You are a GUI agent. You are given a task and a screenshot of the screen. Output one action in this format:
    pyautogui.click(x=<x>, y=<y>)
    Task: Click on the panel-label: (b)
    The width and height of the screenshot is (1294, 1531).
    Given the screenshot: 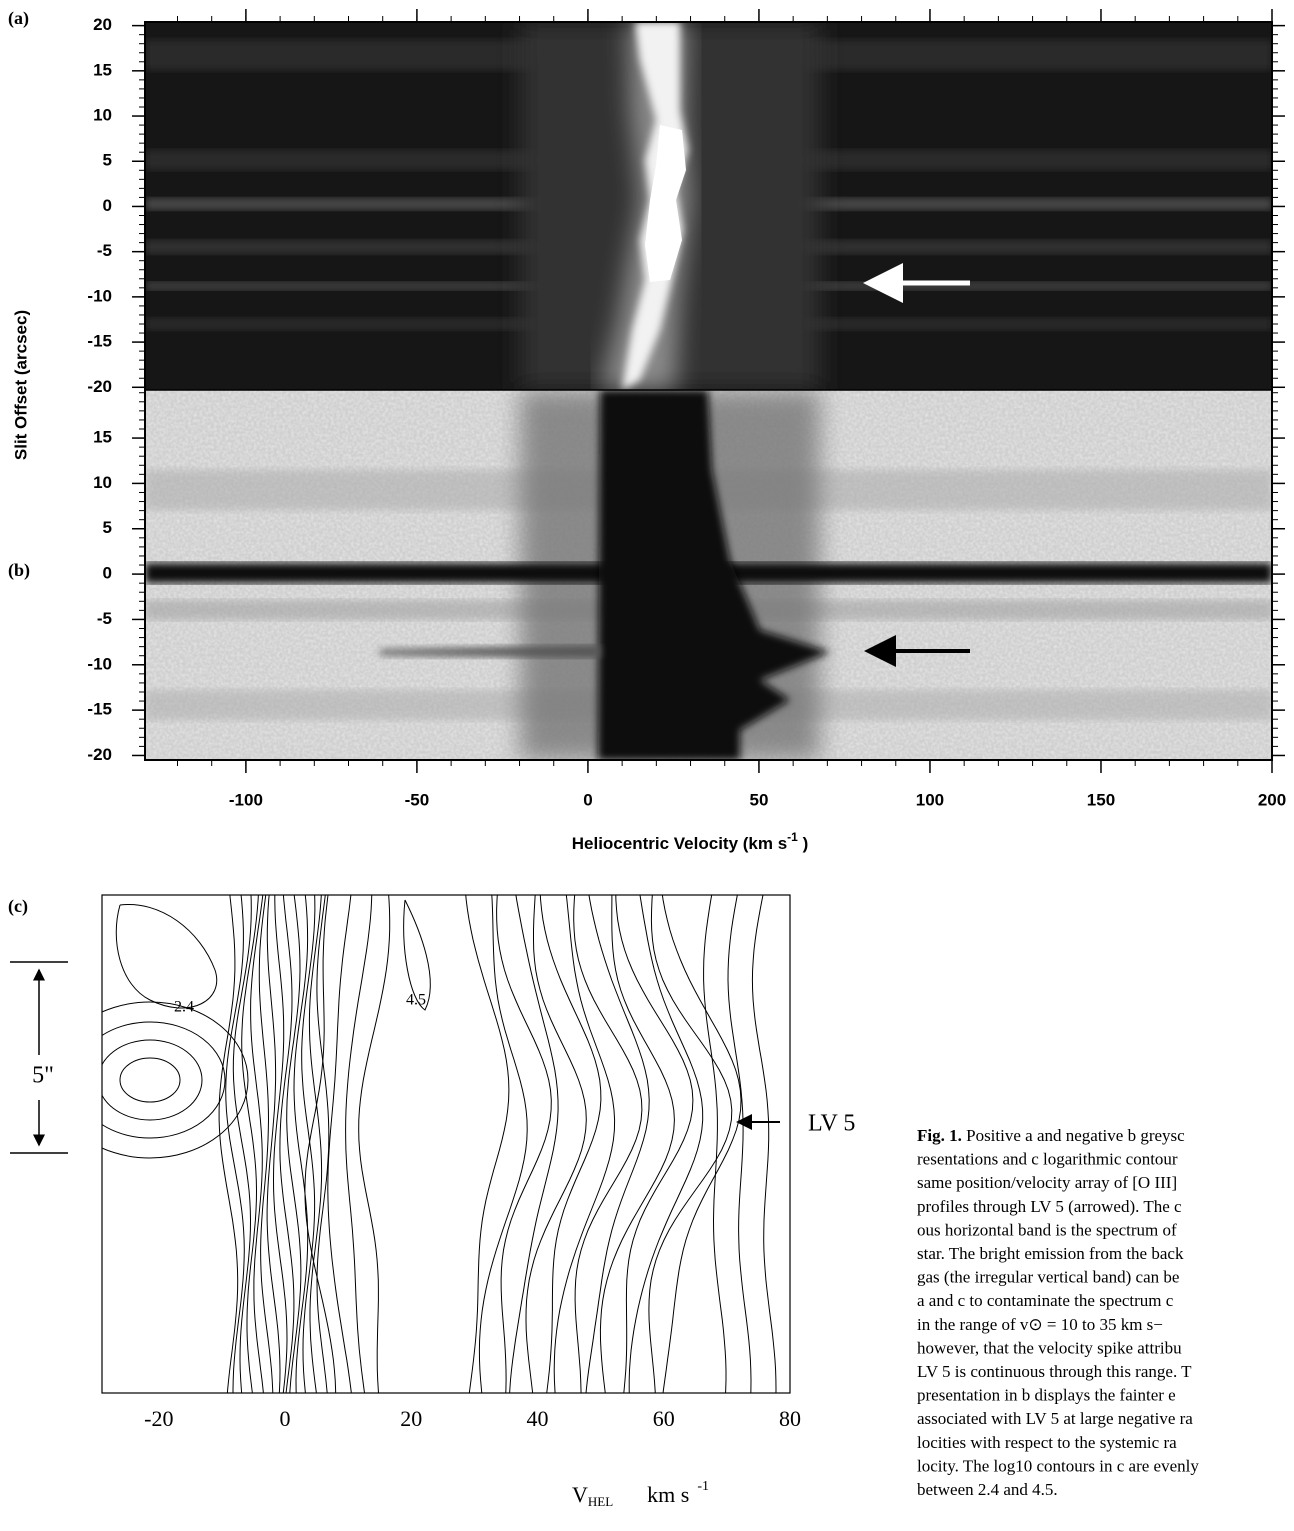 What is the action you would take?
    pyautogui.click(x=19, y=570)
    